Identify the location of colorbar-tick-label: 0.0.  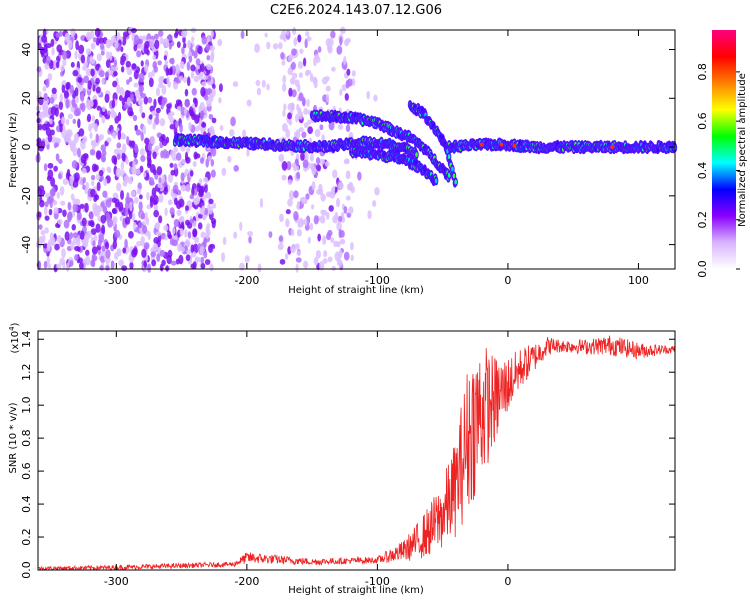
(702, 269).